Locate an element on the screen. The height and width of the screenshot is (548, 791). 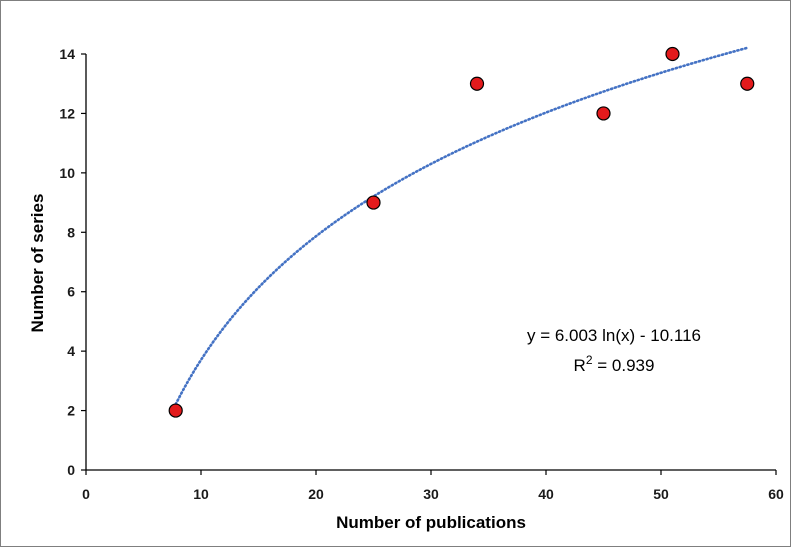
x-tick-label: 0 is located at coordinates (86, 494).